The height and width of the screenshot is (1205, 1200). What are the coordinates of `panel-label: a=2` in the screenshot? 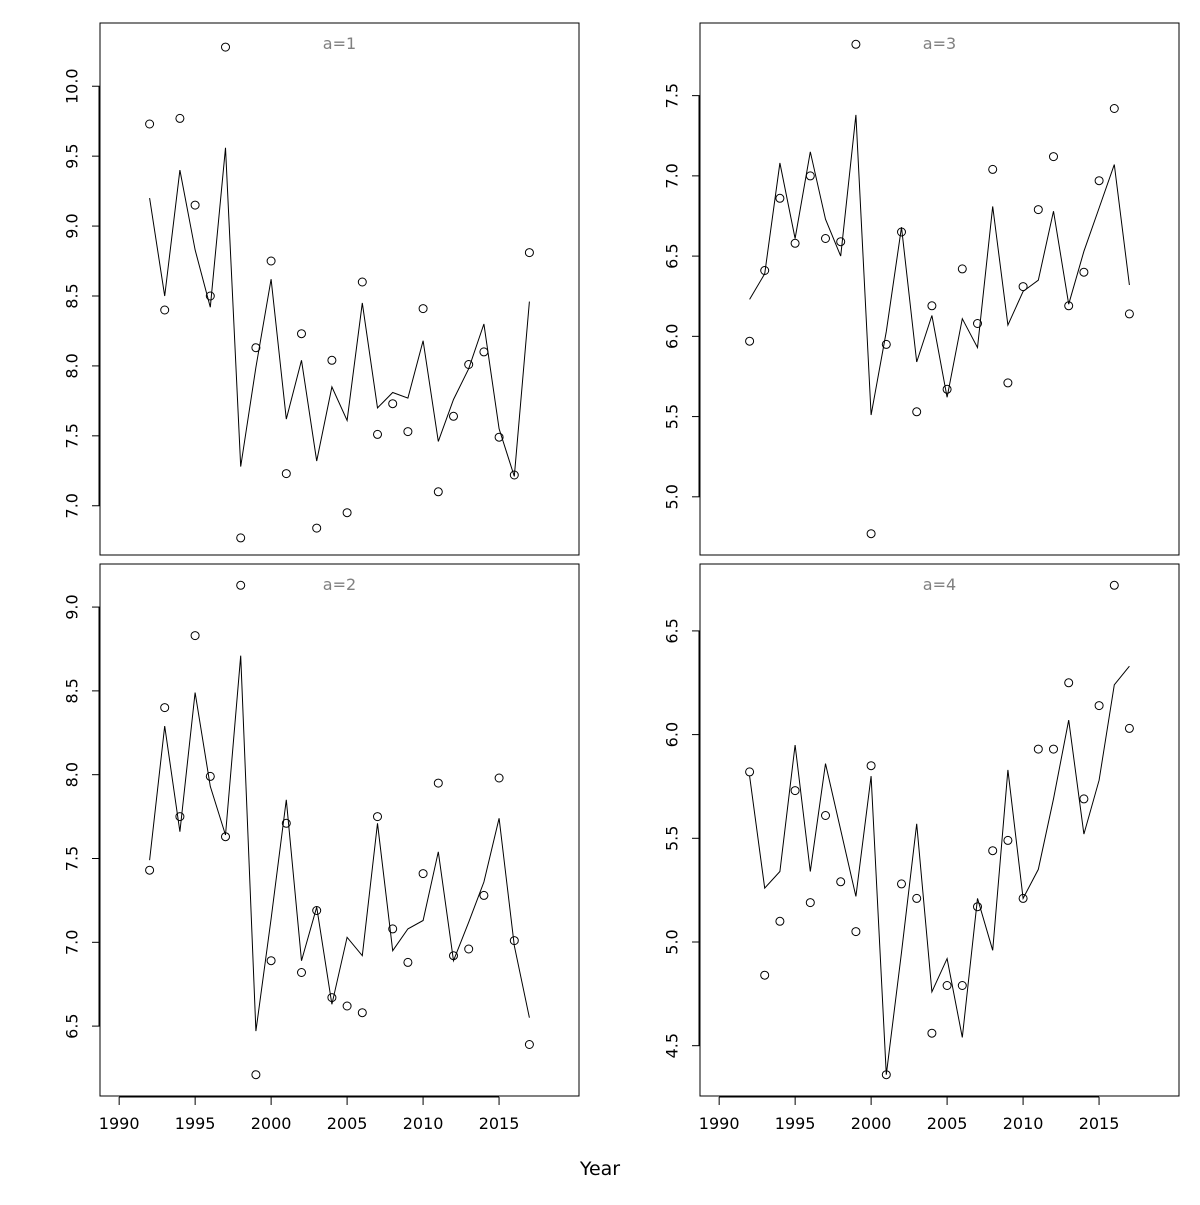 It's located at (339, 584).